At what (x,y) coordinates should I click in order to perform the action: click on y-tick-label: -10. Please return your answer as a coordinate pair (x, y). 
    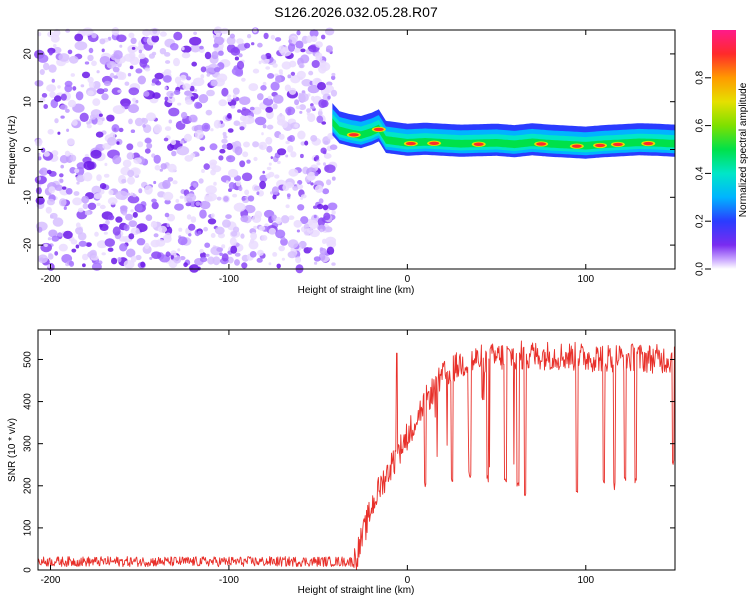
    Looking at the image, I should click on (28, 197).